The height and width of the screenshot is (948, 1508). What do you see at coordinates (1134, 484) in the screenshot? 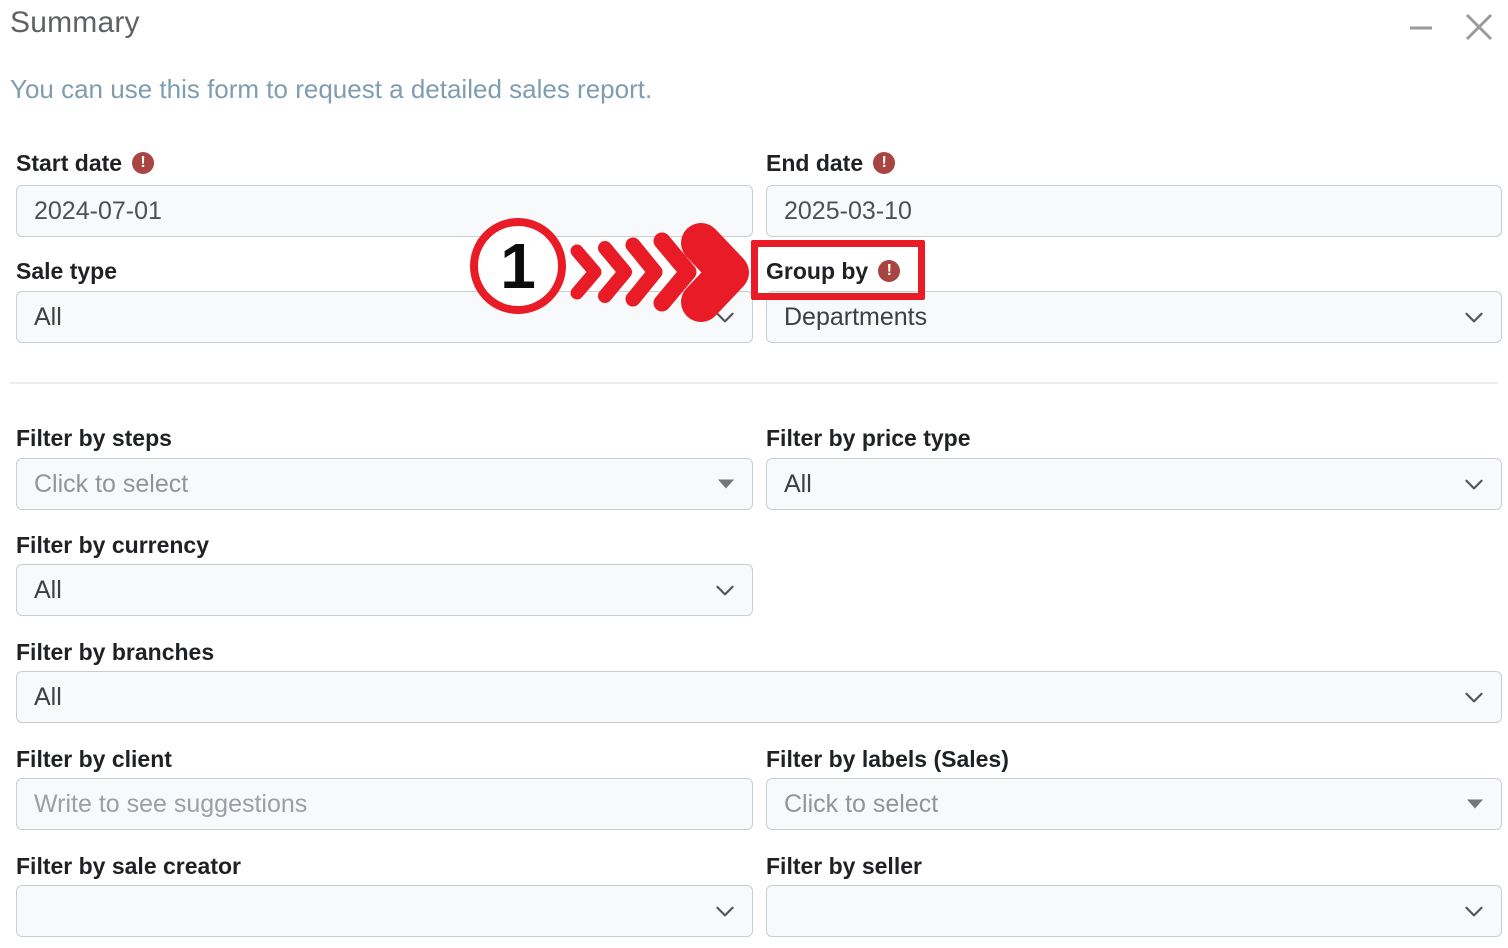
I see `filter-price-type-select: All` at bounding box center [1134, 484].